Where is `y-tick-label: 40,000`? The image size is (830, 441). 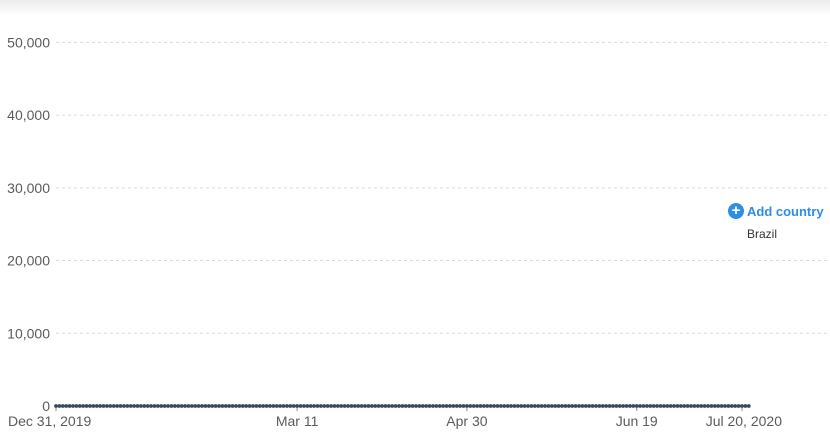 y-tick-label: 40,000 is located at coordinates (28, 115).